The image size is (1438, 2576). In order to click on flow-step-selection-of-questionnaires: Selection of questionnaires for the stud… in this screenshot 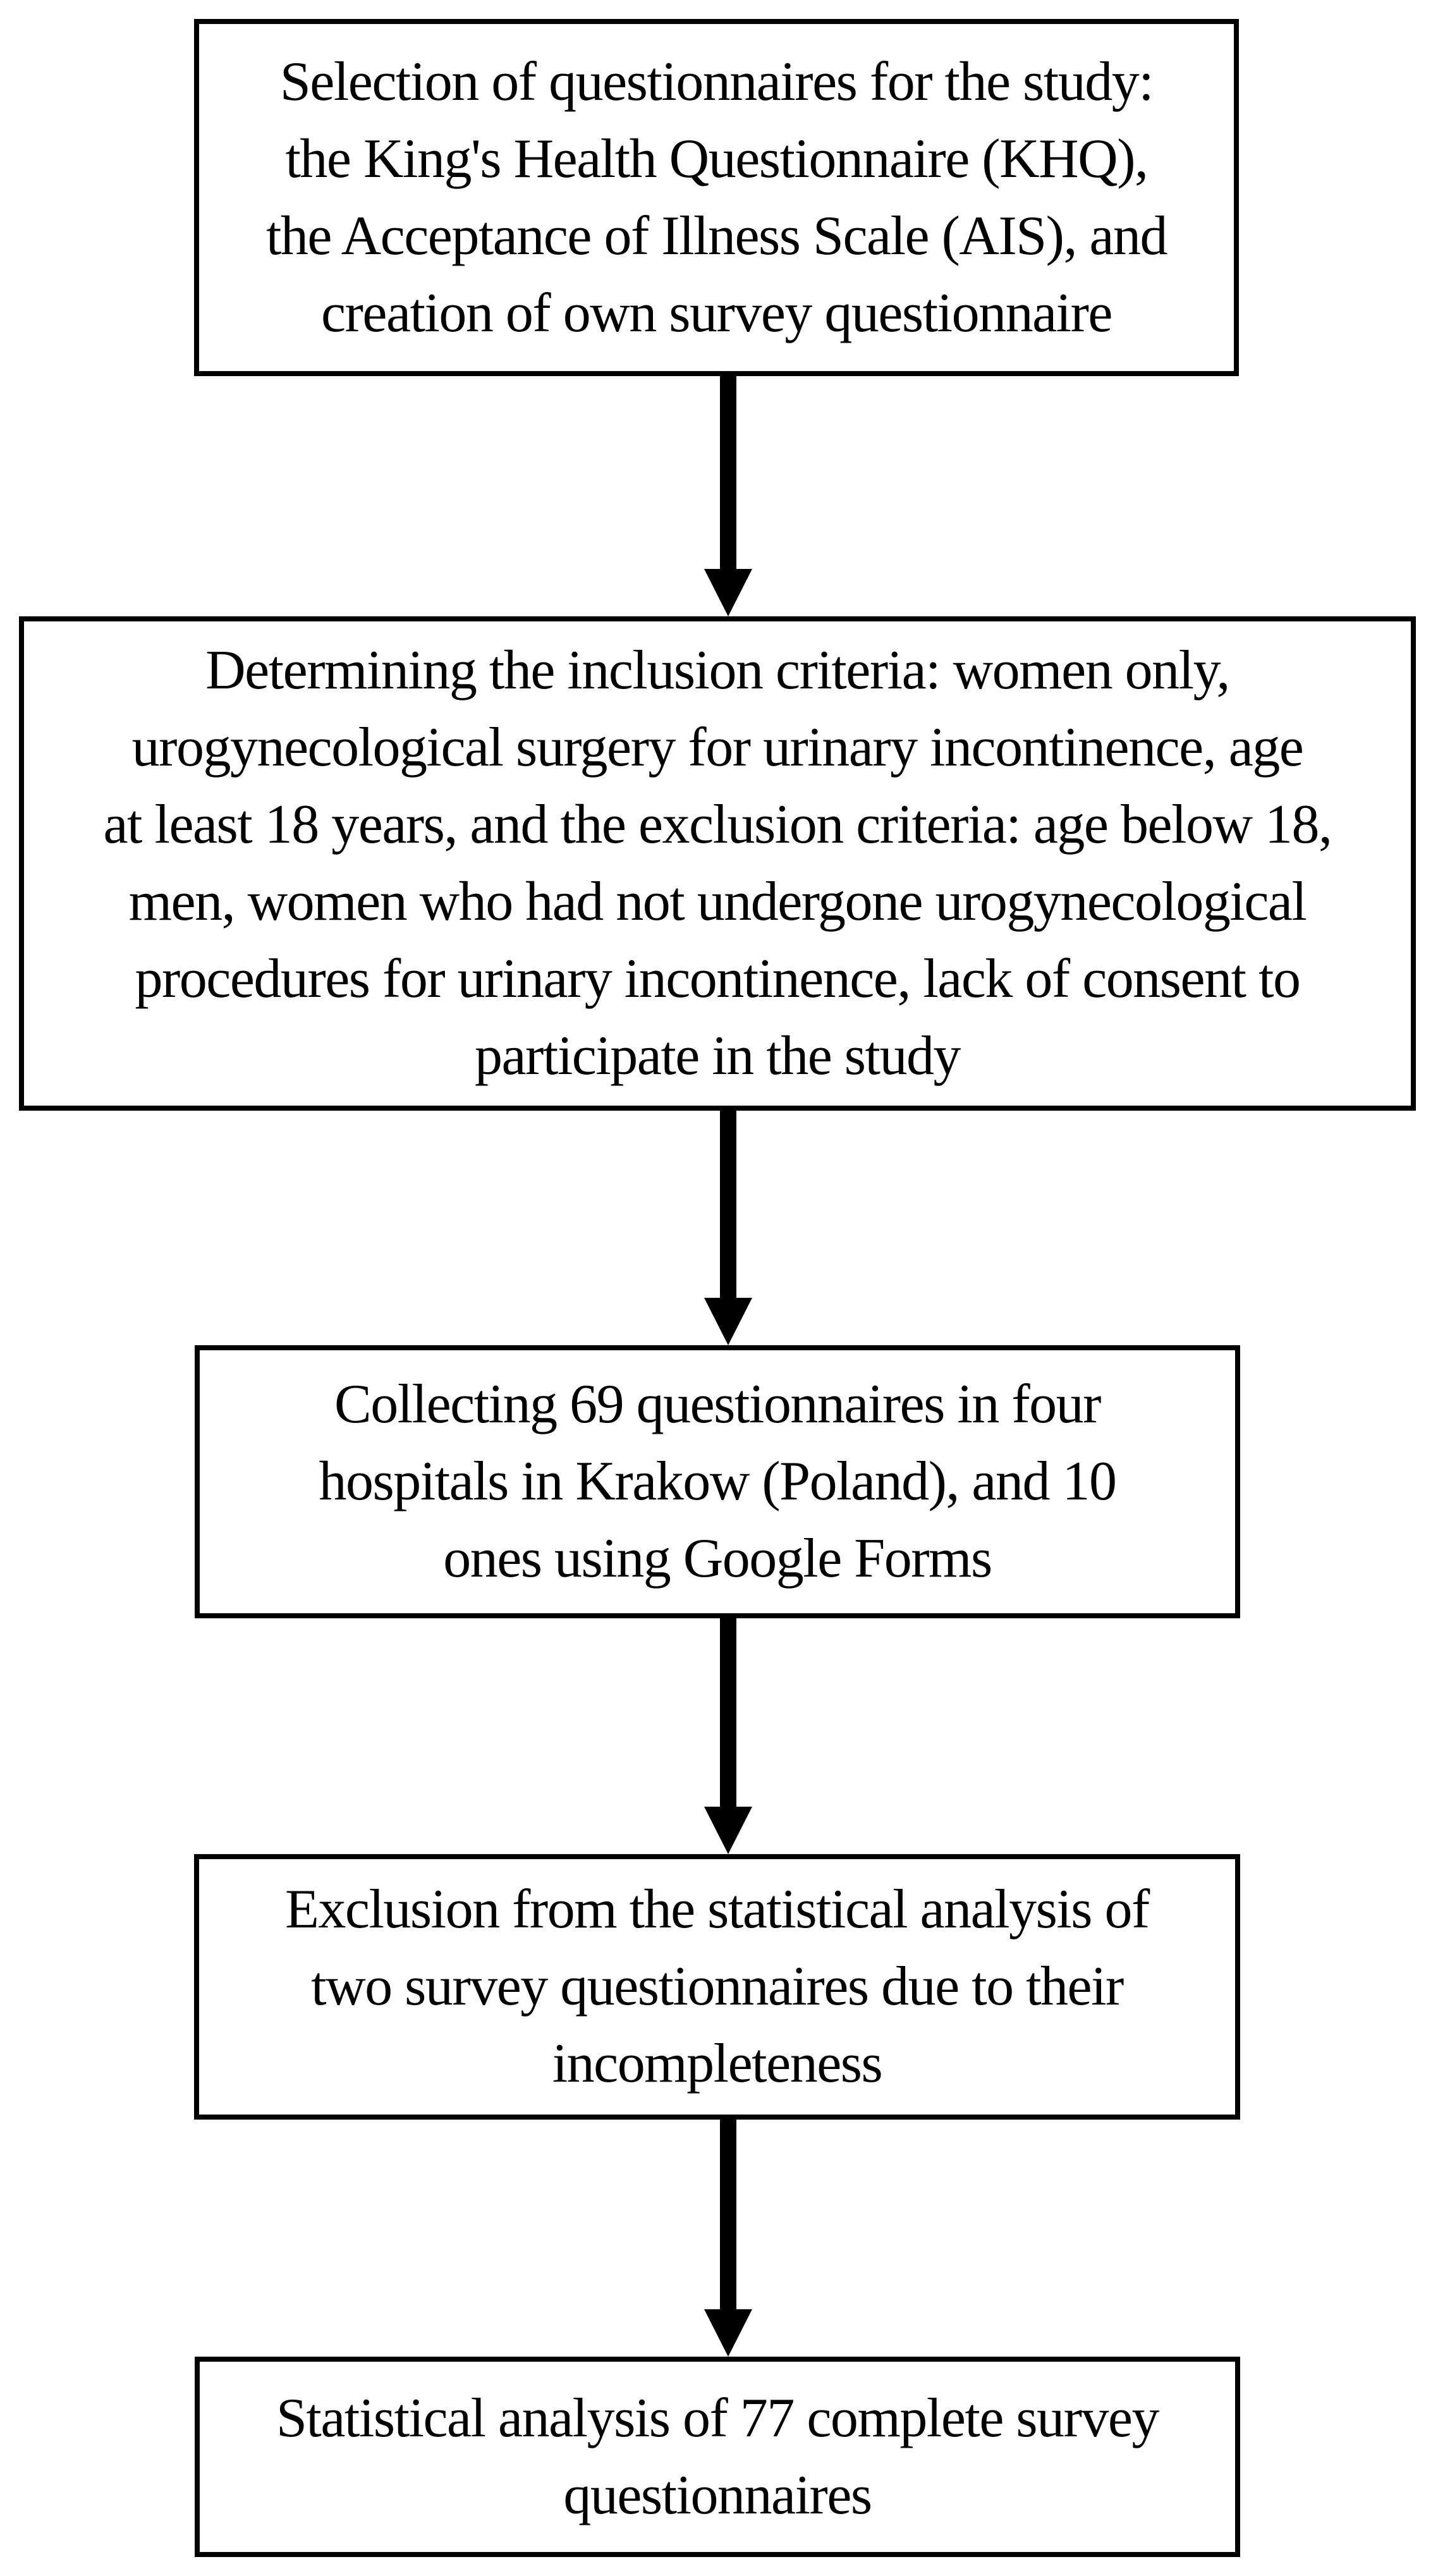, I will do `click(716, 197)`.